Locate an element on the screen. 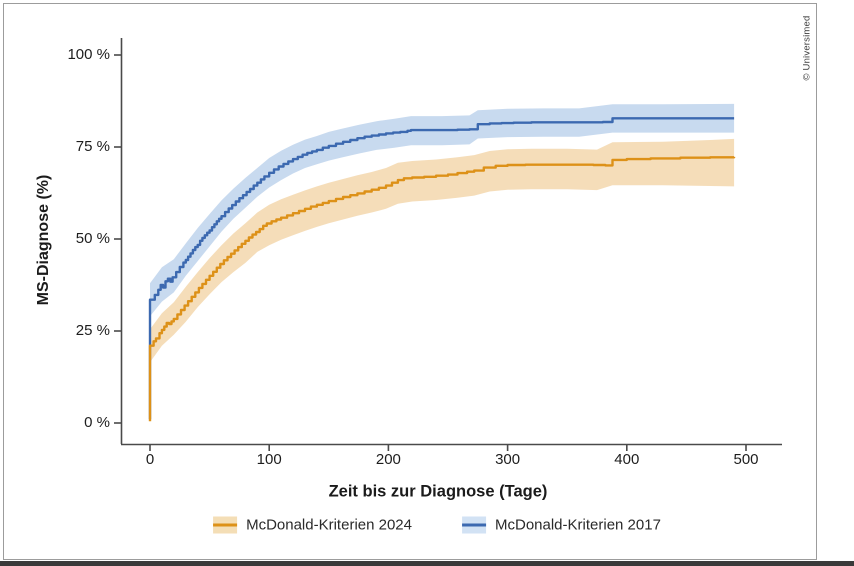 The height and width of the screenshot is (566, 854). x-tick-label: 100 is located at coordinates (269, 459).